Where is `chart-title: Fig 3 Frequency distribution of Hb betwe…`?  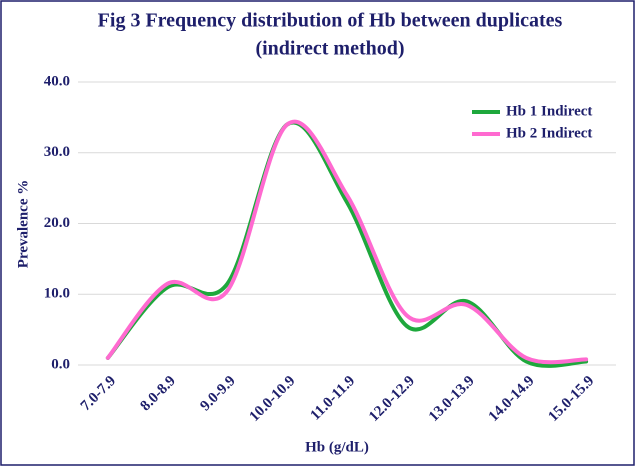 chart-title: Fig 3 Frequency distribution of Hb betwe… is located at coordinates (330, 21).